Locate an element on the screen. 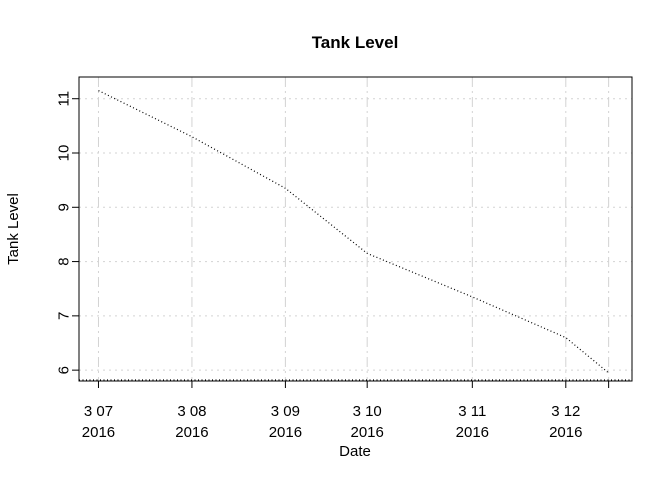 This screenshot has width=672, height=480. x-tick-label: 3 07 is located at coordinates (98, 411).